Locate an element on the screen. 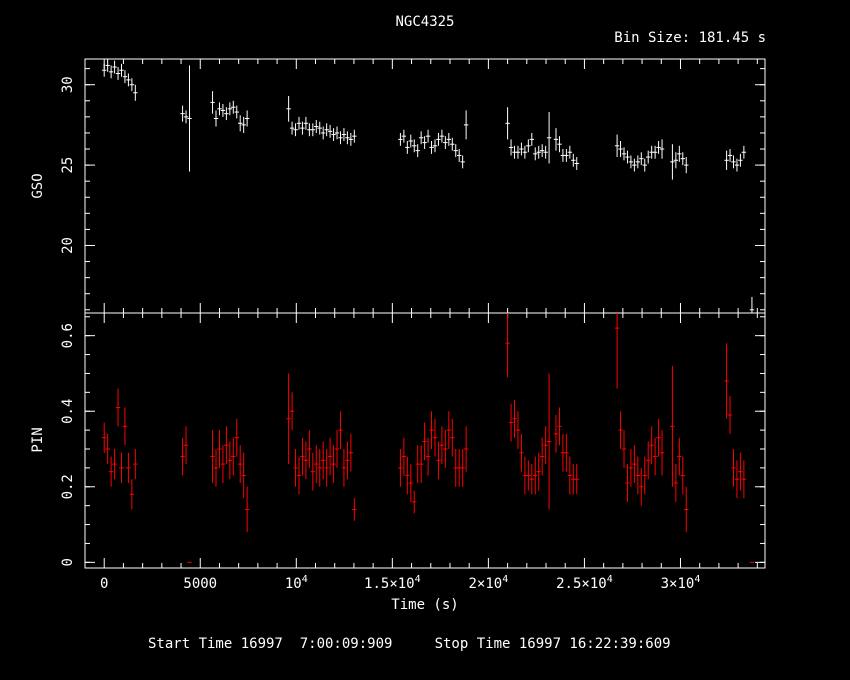 This screenshot has width=850, height=680. bin-size-label: Bin Size: 181.45 s is located at coordinates (690, 38).